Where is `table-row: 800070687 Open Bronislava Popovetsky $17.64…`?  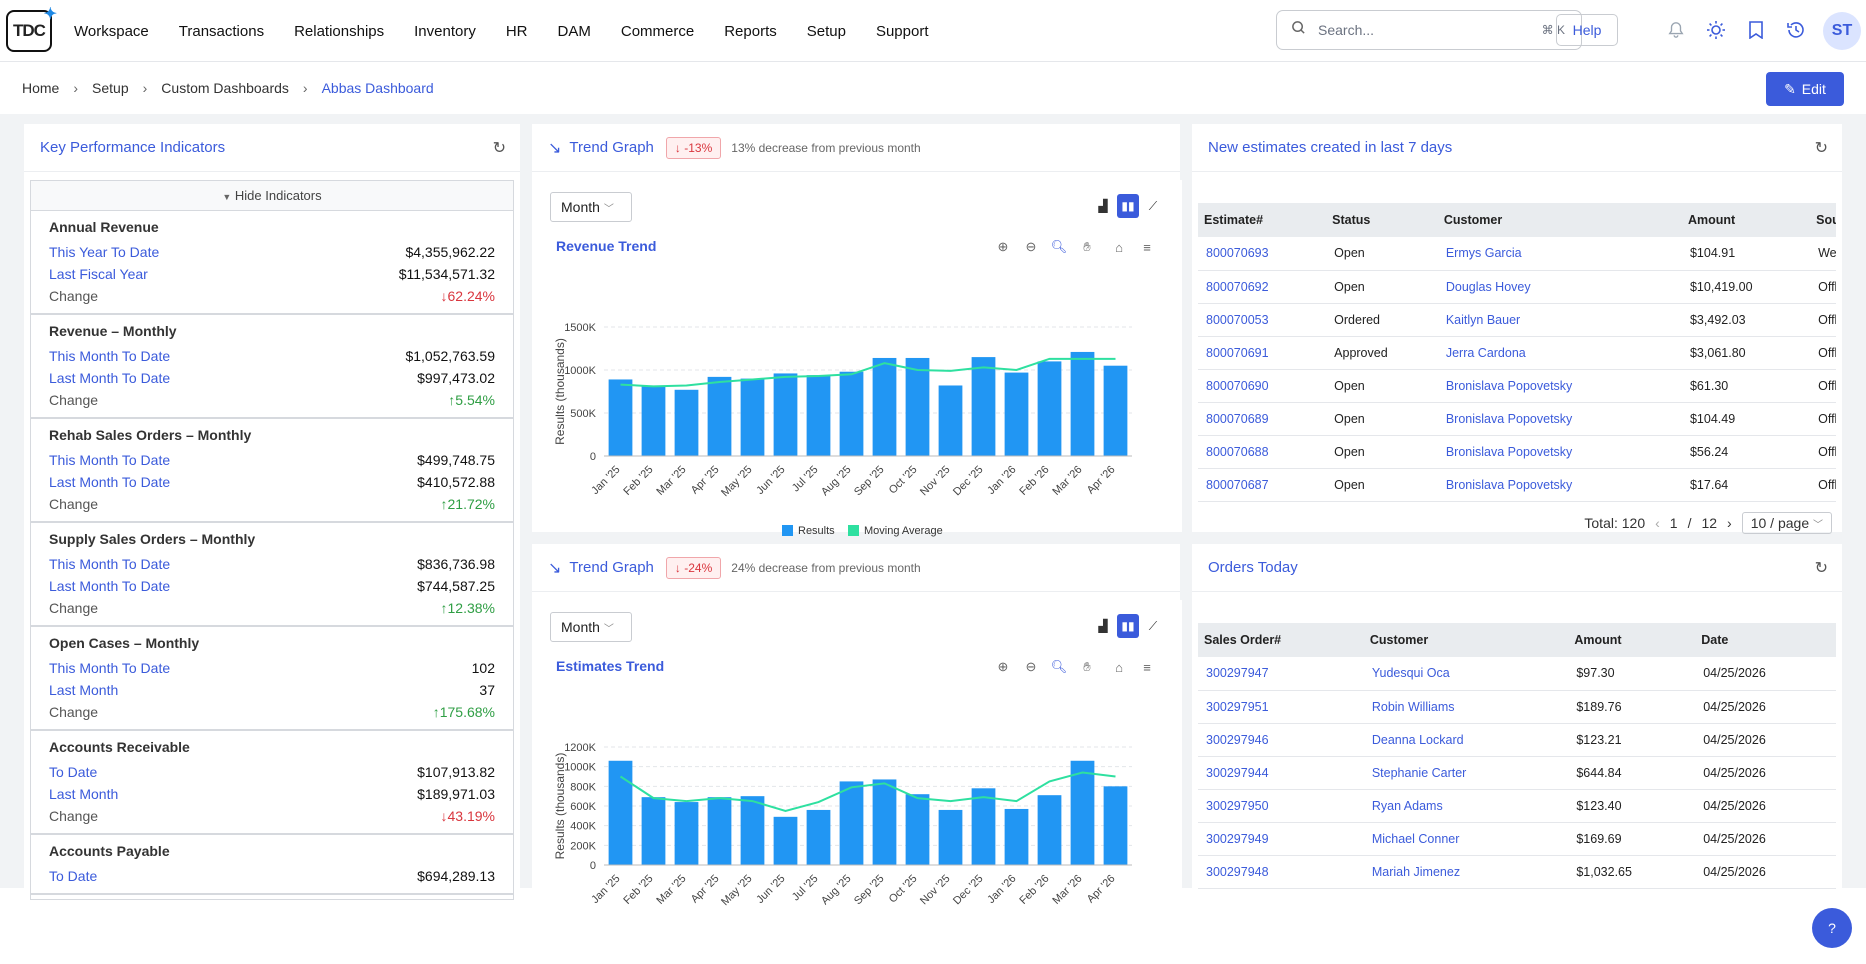
table-row: 800070687 Open Bronislava Popovetsky $17.64… is located at coordinates (1517, 485).